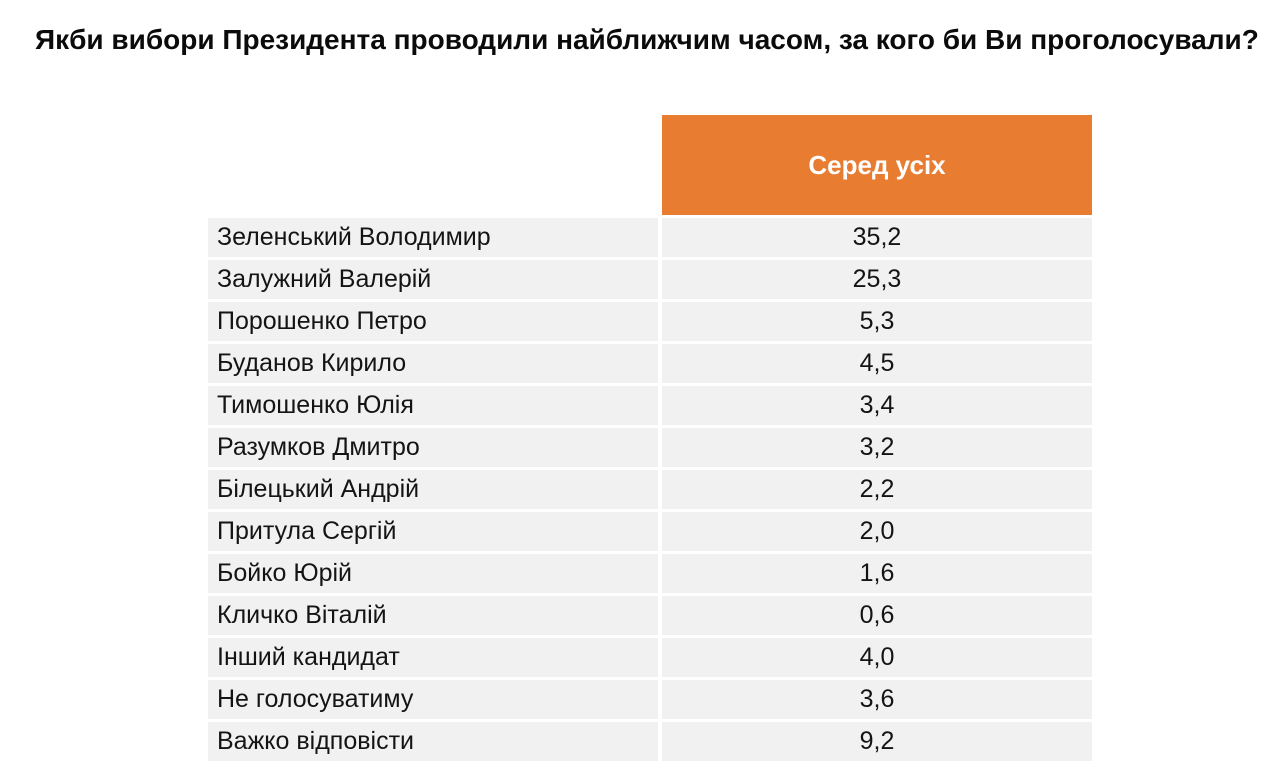 The image size is (1280, 778). What do you see at coordinates (433, 699) in the screenshot?
I see `candidate-name: Не голосуватиму` at bounding box center [433, 699].